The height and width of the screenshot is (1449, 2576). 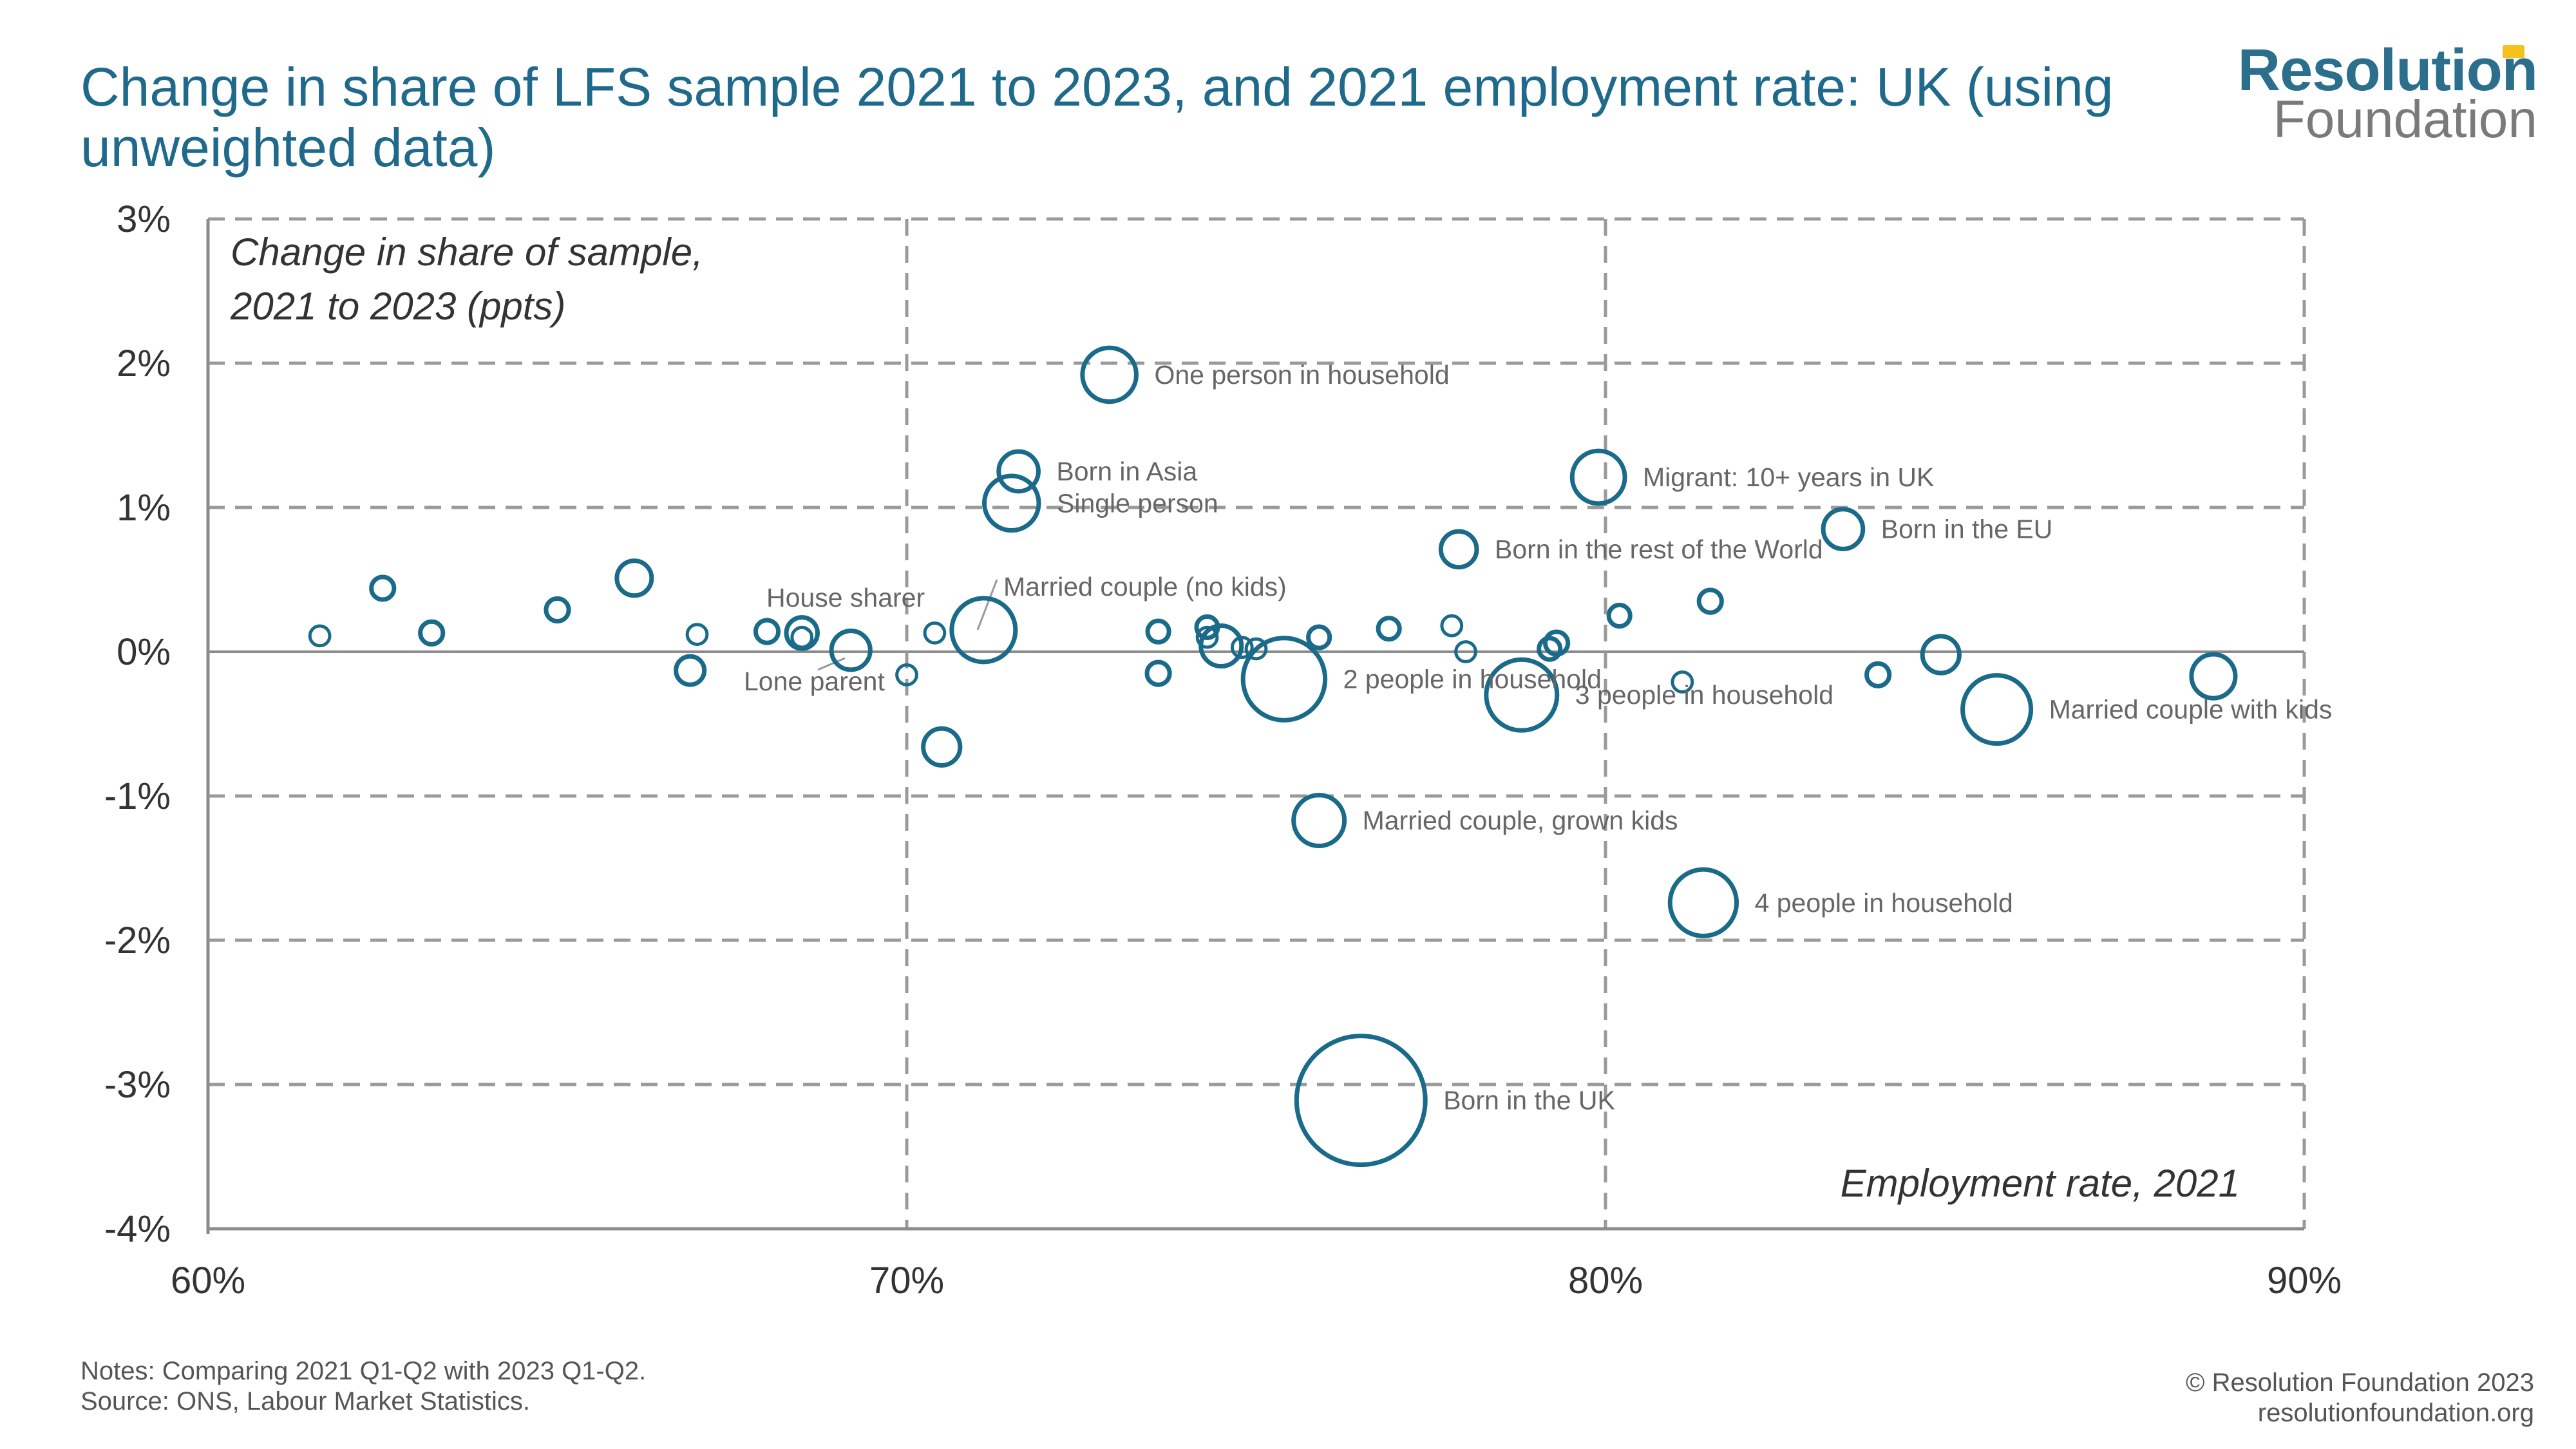 I want to click on point-label: 4 people in household, so click(x=1884, y=903).